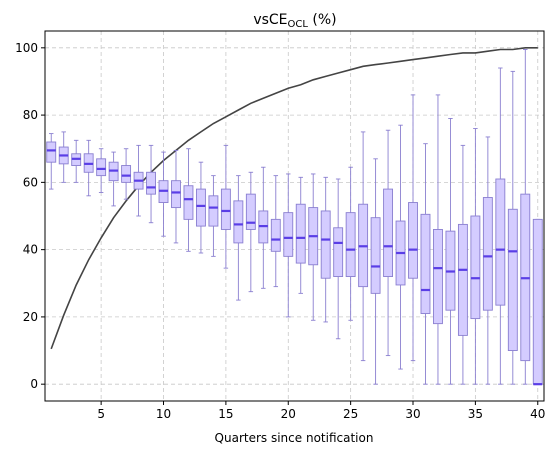 The height and width of the screenshot is (454, 555). I want to click on chart-title: vsCEOCL (%), so click(294, 21).